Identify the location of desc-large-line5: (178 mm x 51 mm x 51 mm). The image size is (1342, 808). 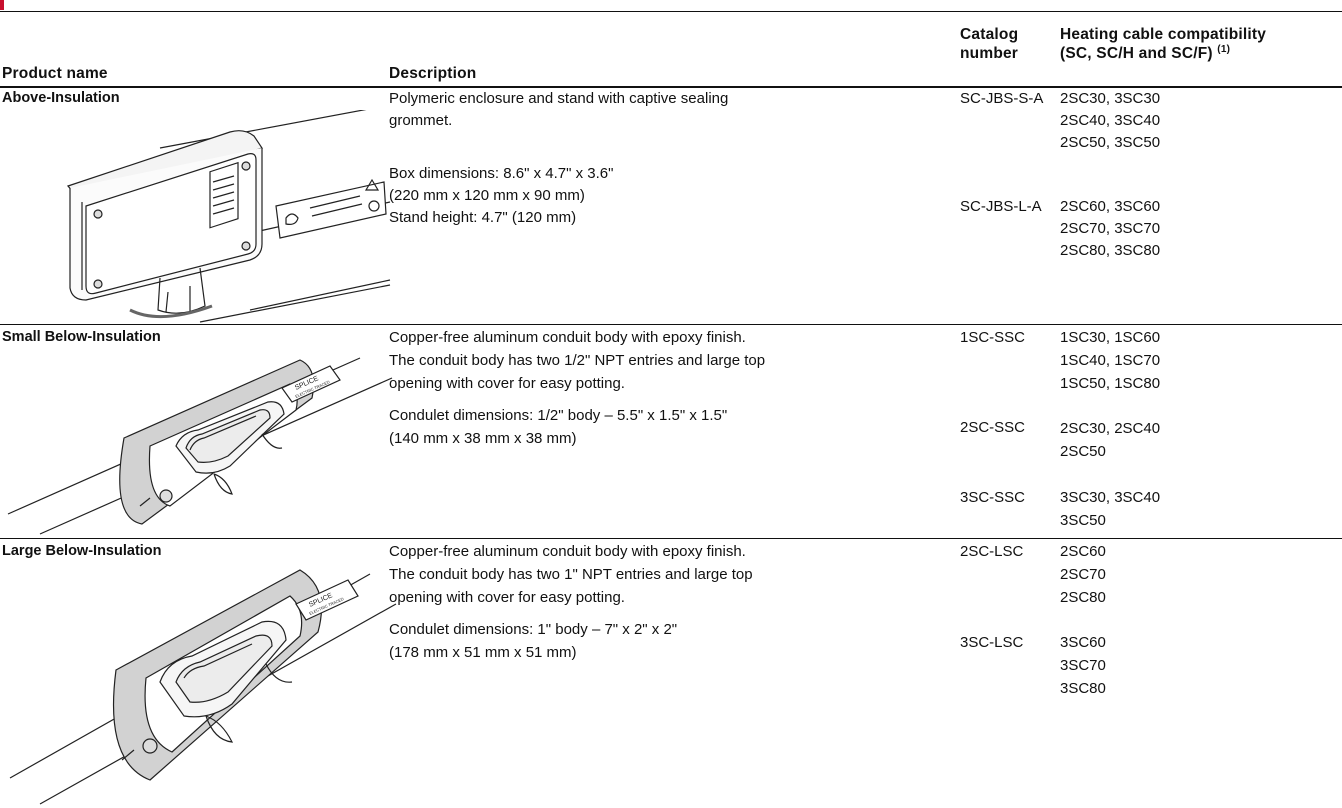
(483, 652).